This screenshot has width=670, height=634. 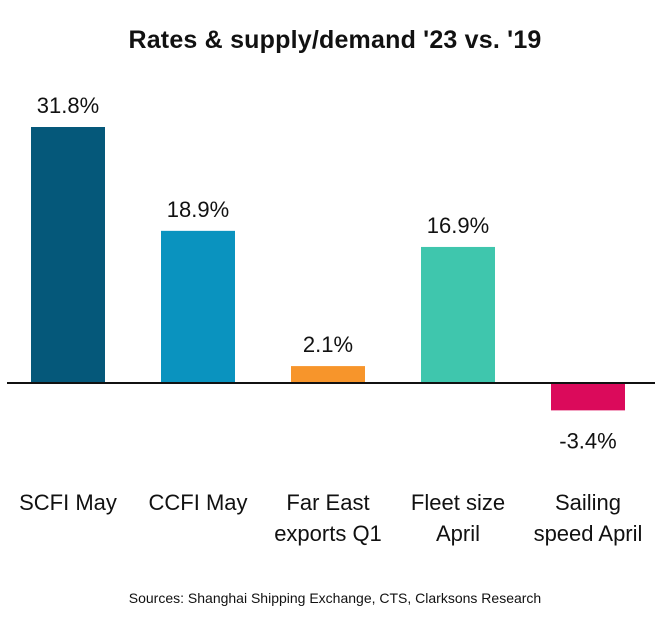 What do you see at coordinates (335, 40) in the screenshot?
I see `chart-title: Rates & supply/demand '23 vs. '19` at bounding box center [335, 40].